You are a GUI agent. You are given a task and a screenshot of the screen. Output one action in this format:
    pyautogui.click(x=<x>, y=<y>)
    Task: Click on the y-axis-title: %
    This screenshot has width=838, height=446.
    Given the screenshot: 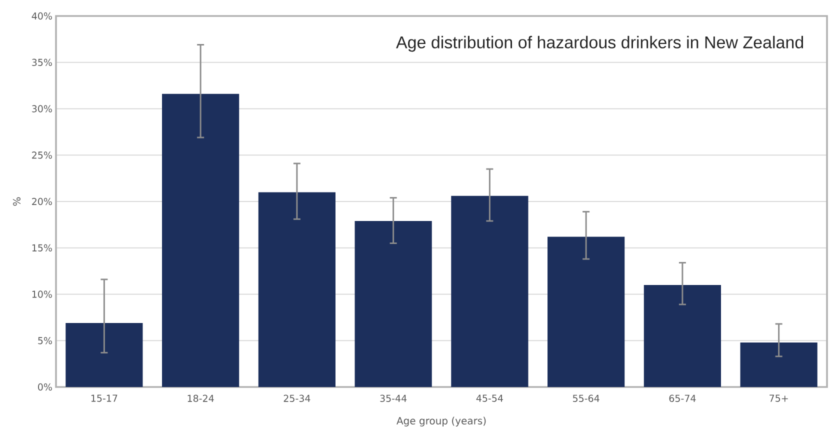 What is the action you would take?
    pyautogui.click(x=16, y=201)
    